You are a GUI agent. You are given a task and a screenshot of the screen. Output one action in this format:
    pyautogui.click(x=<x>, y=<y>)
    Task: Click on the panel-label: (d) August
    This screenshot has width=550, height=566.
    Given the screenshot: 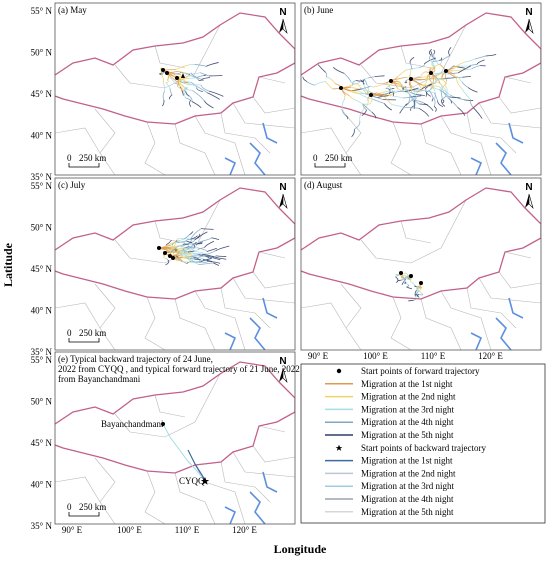 What is the action you would take?
    pyautogui.click(x=323, y=185)
    